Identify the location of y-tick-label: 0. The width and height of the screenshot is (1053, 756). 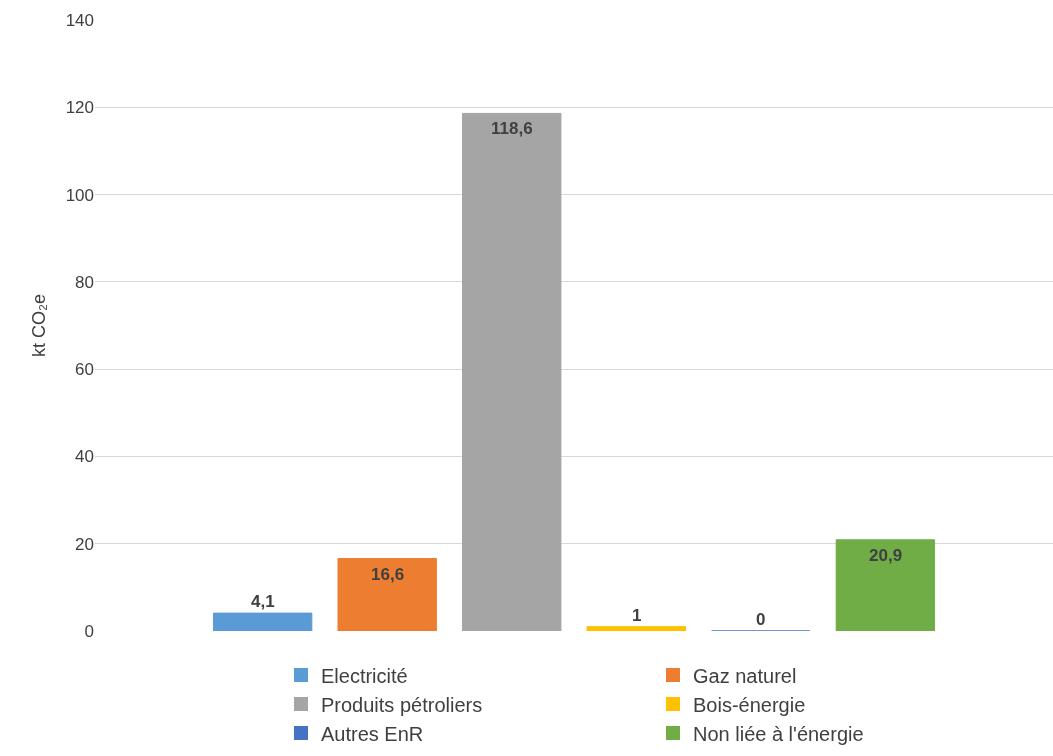
(89, 631).